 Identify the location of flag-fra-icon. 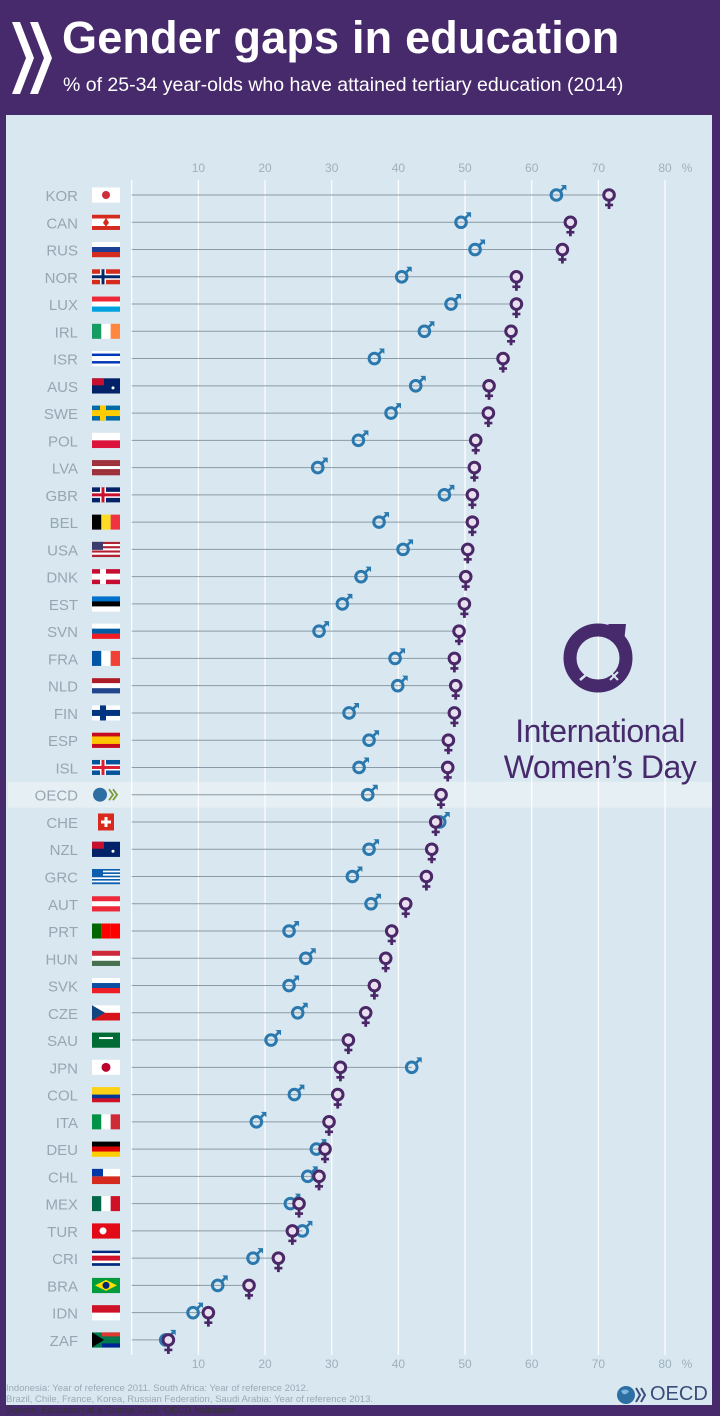
(106, 658).